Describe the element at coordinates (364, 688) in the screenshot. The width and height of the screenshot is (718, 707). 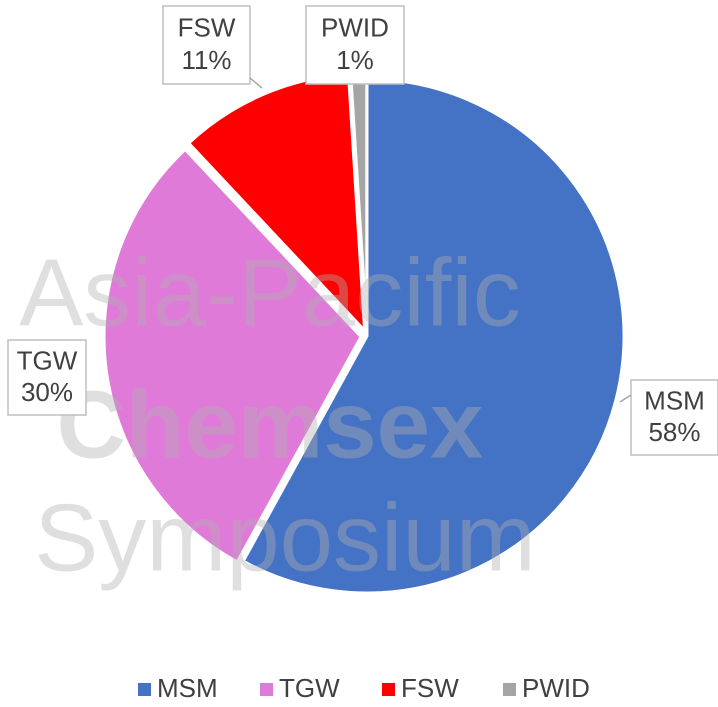
I see `legend: MSM TGW FSW PWID` at that location.